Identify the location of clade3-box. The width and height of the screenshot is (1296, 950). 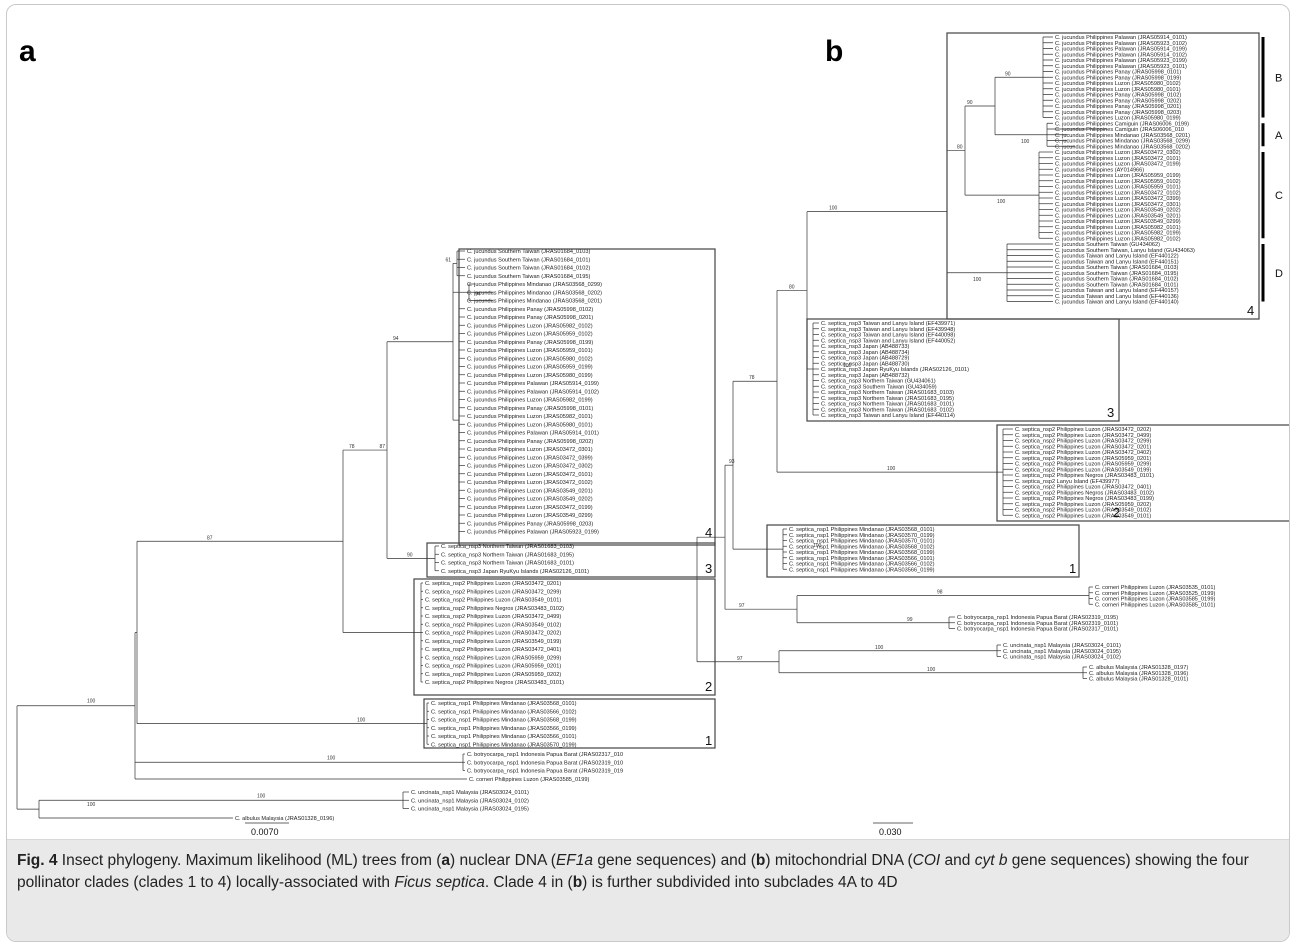
(571, 560).